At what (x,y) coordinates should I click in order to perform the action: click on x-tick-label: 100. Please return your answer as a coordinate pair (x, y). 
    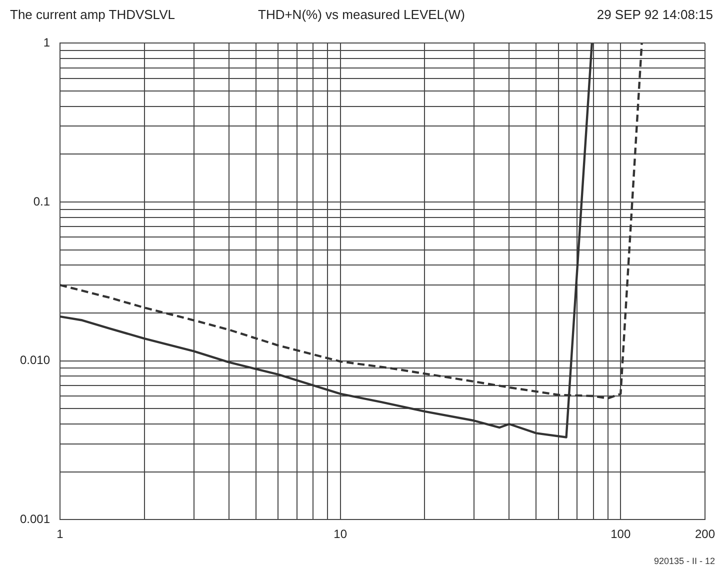
    Looking at the image, I should click on (620, 534).